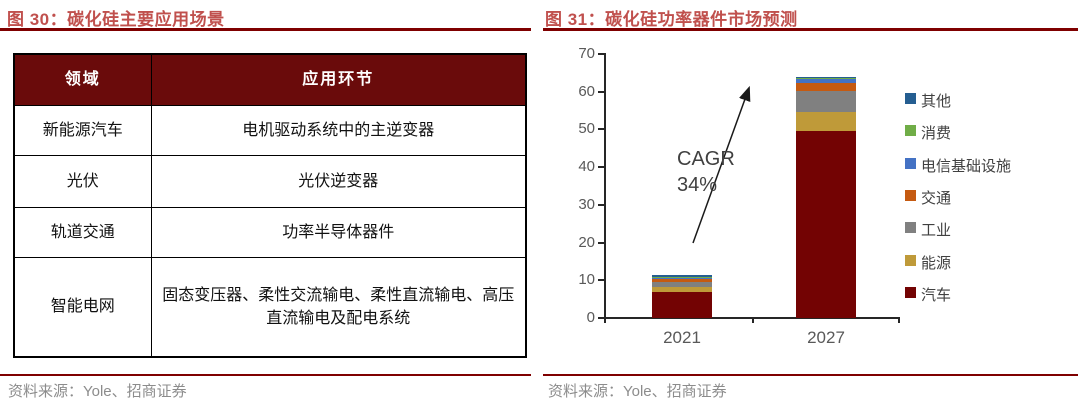  What do you see at coordinates (936, 101) in the screenshot?
I see `legend-label: 其他` at bounding box center [936, 101].